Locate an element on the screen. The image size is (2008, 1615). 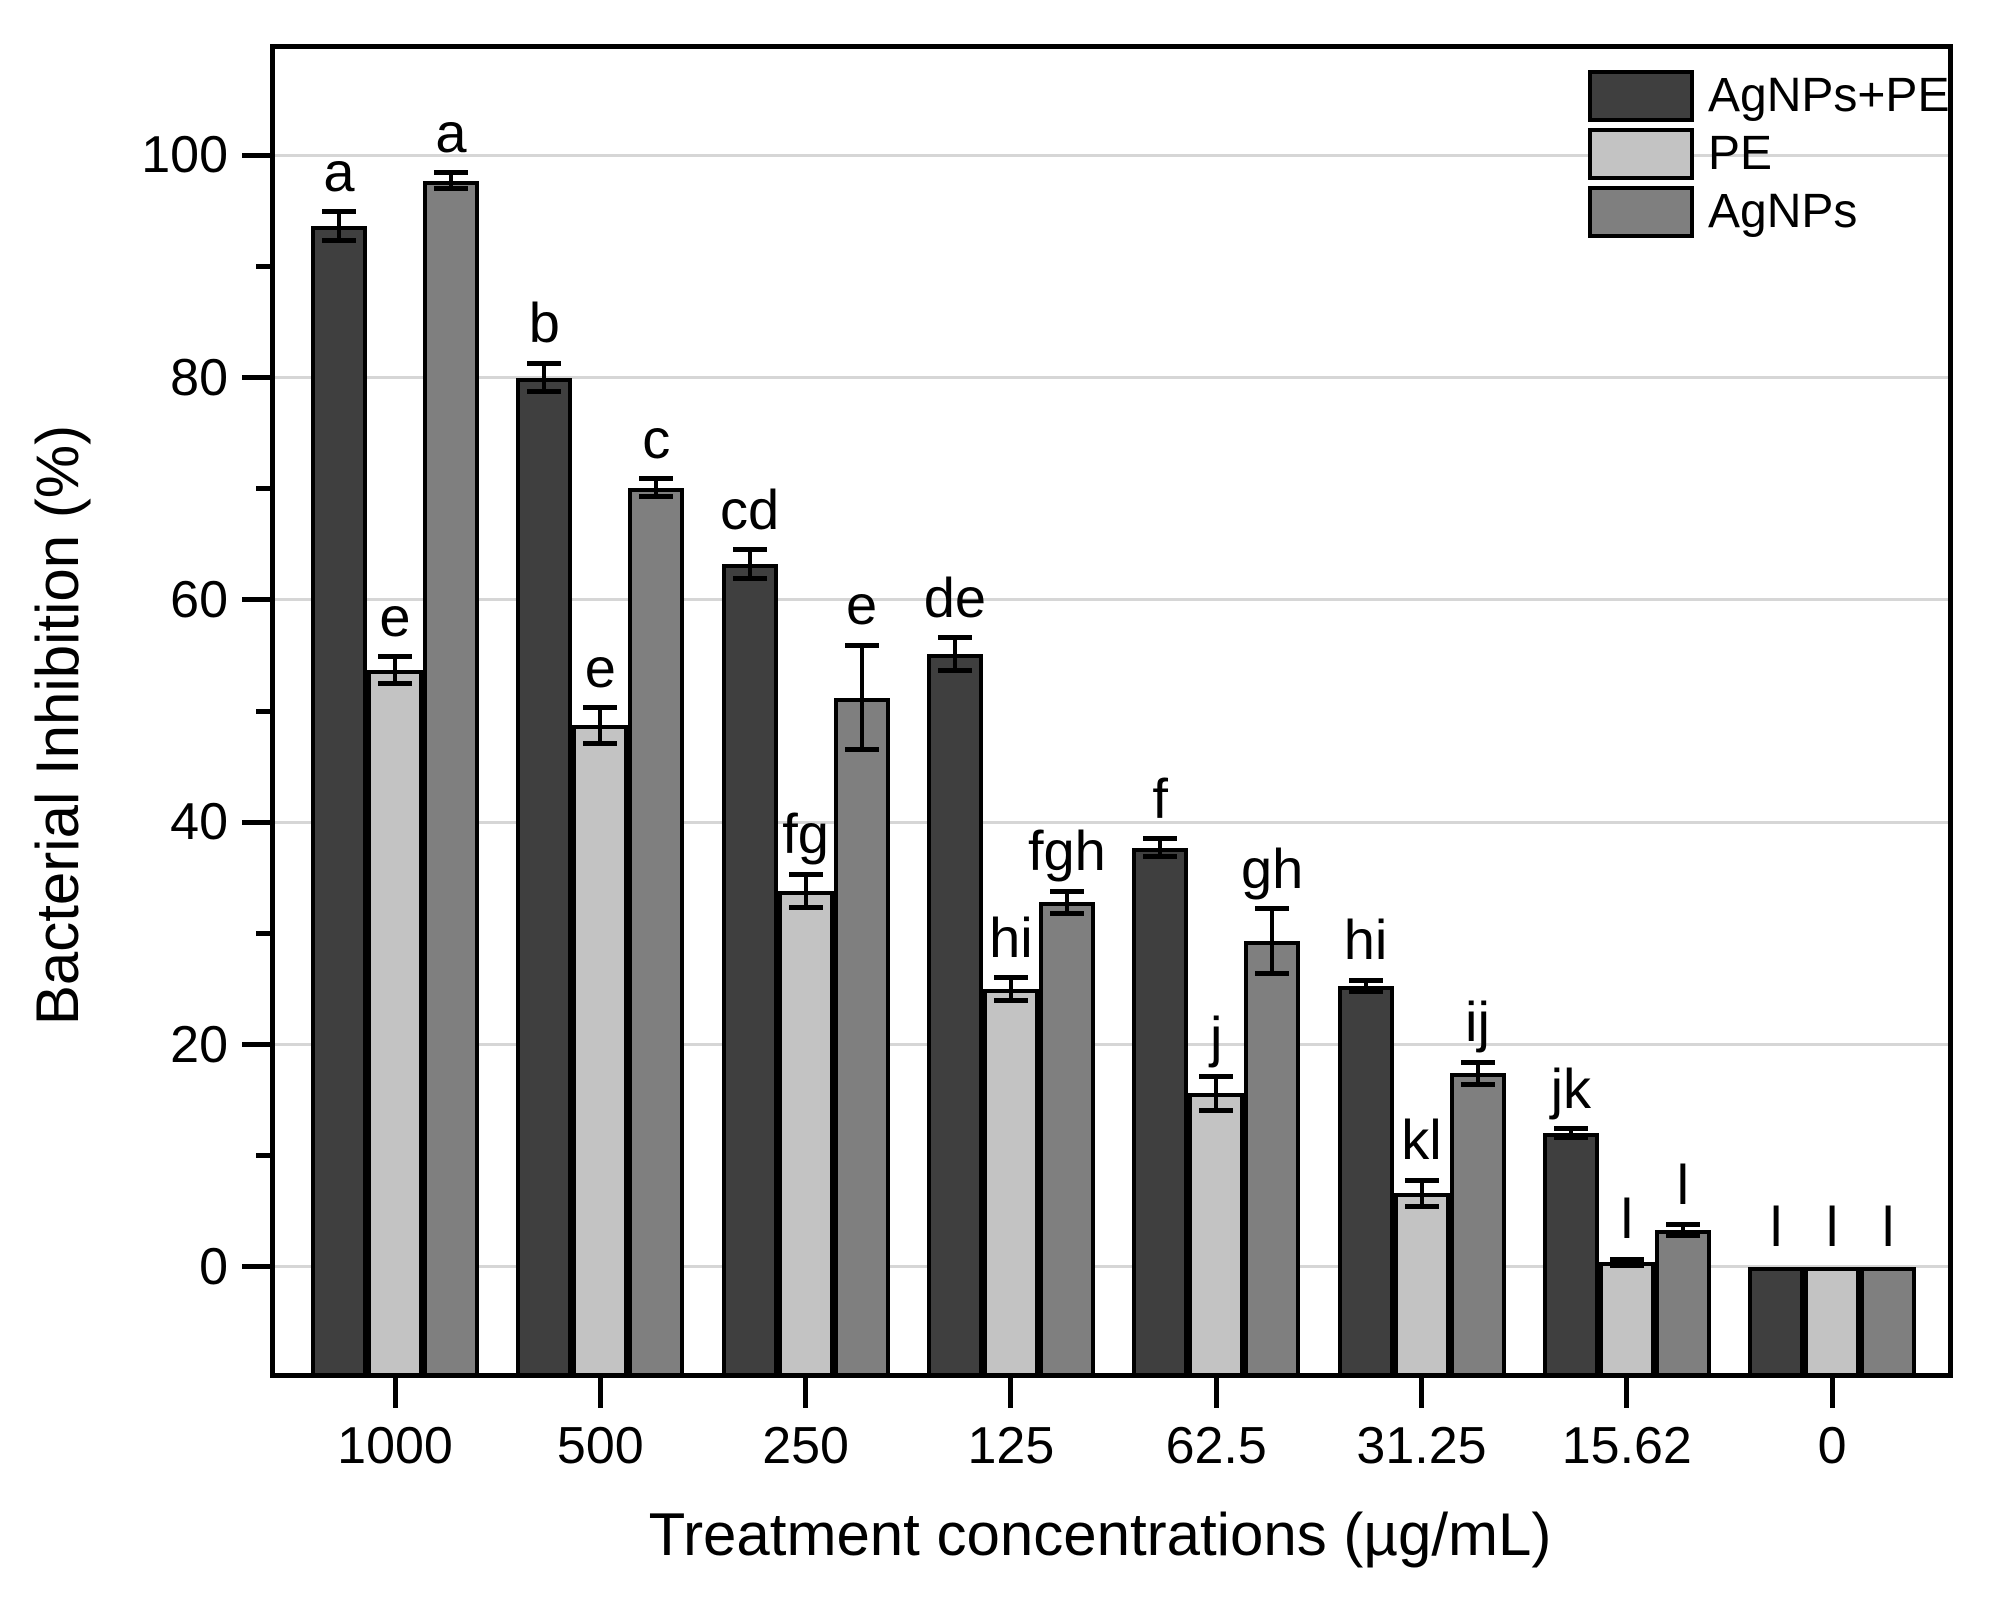
x-tick-15.62 is located at coordinates (1627, 1393).